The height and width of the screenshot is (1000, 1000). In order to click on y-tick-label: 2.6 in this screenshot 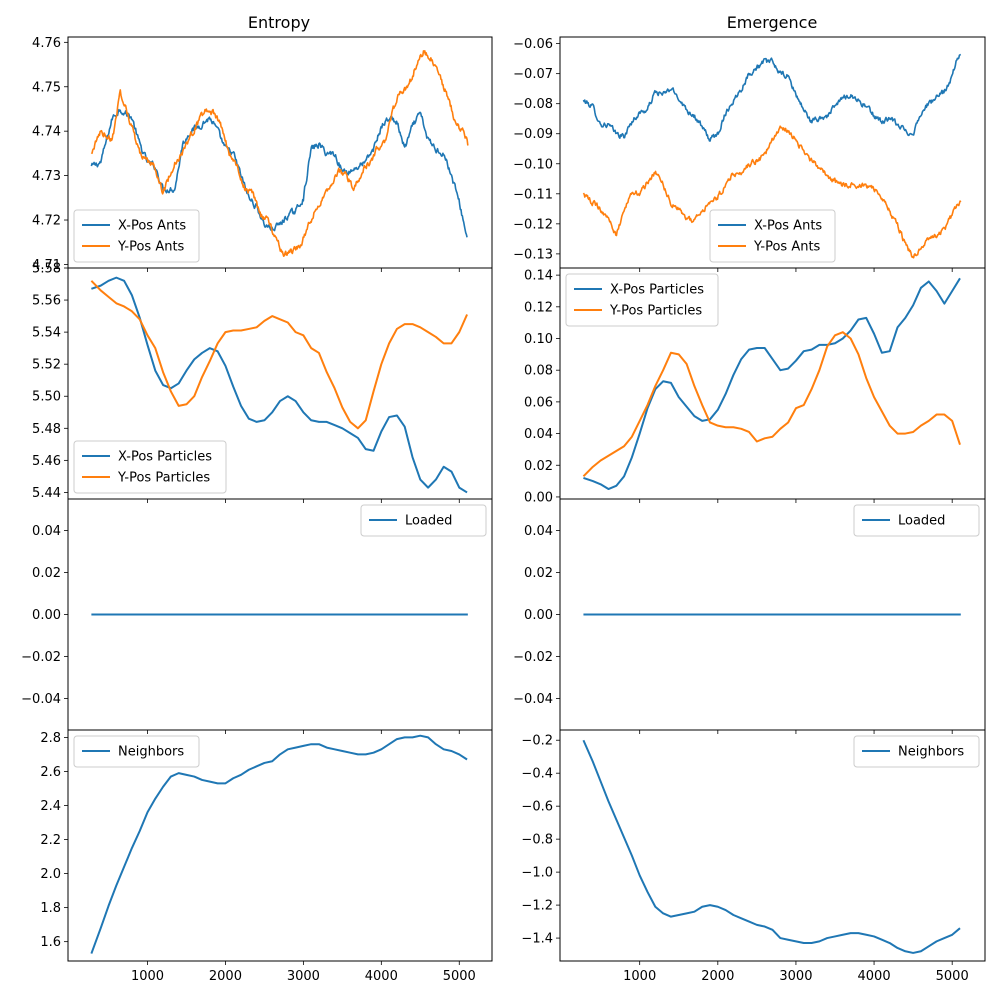, I will do `click(50, 772)`.